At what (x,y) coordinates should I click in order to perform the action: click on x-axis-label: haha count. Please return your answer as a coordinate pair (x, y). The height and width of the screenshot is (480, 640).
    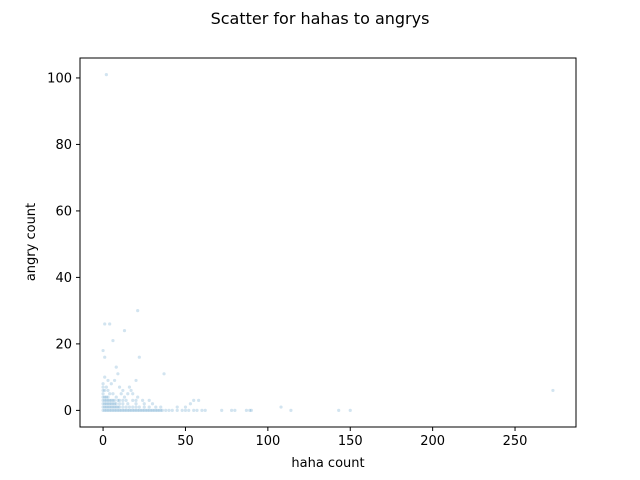
    Looking at the image, I should click on (327, 463).